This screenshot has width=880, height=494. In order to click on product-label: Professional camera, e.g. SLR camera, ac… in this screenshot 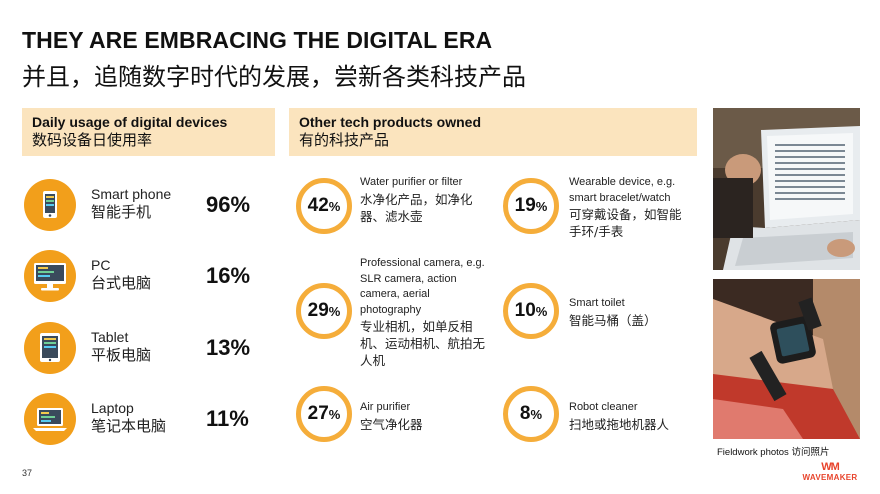, I will do `click(424, 312)`.